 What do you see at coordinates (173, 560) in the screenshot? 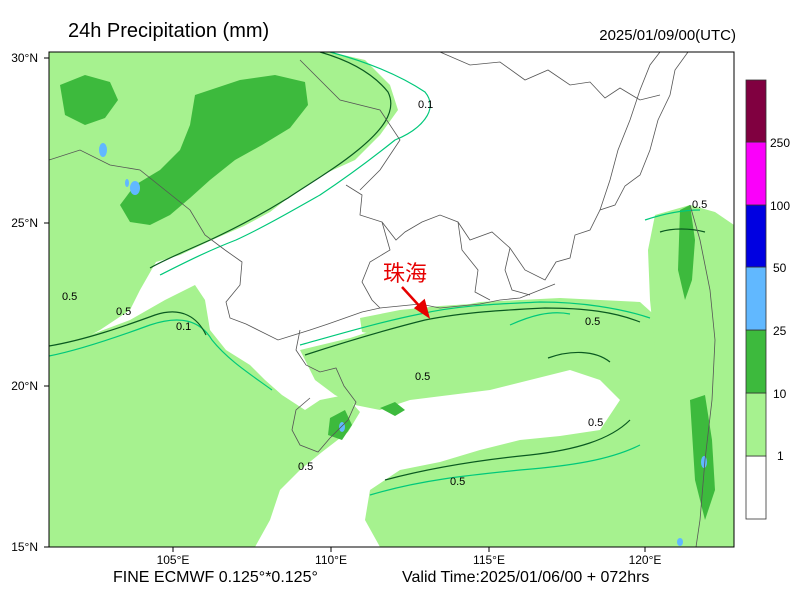
I see `lon-label-105: 105°E` at bounding box center [173, 560].